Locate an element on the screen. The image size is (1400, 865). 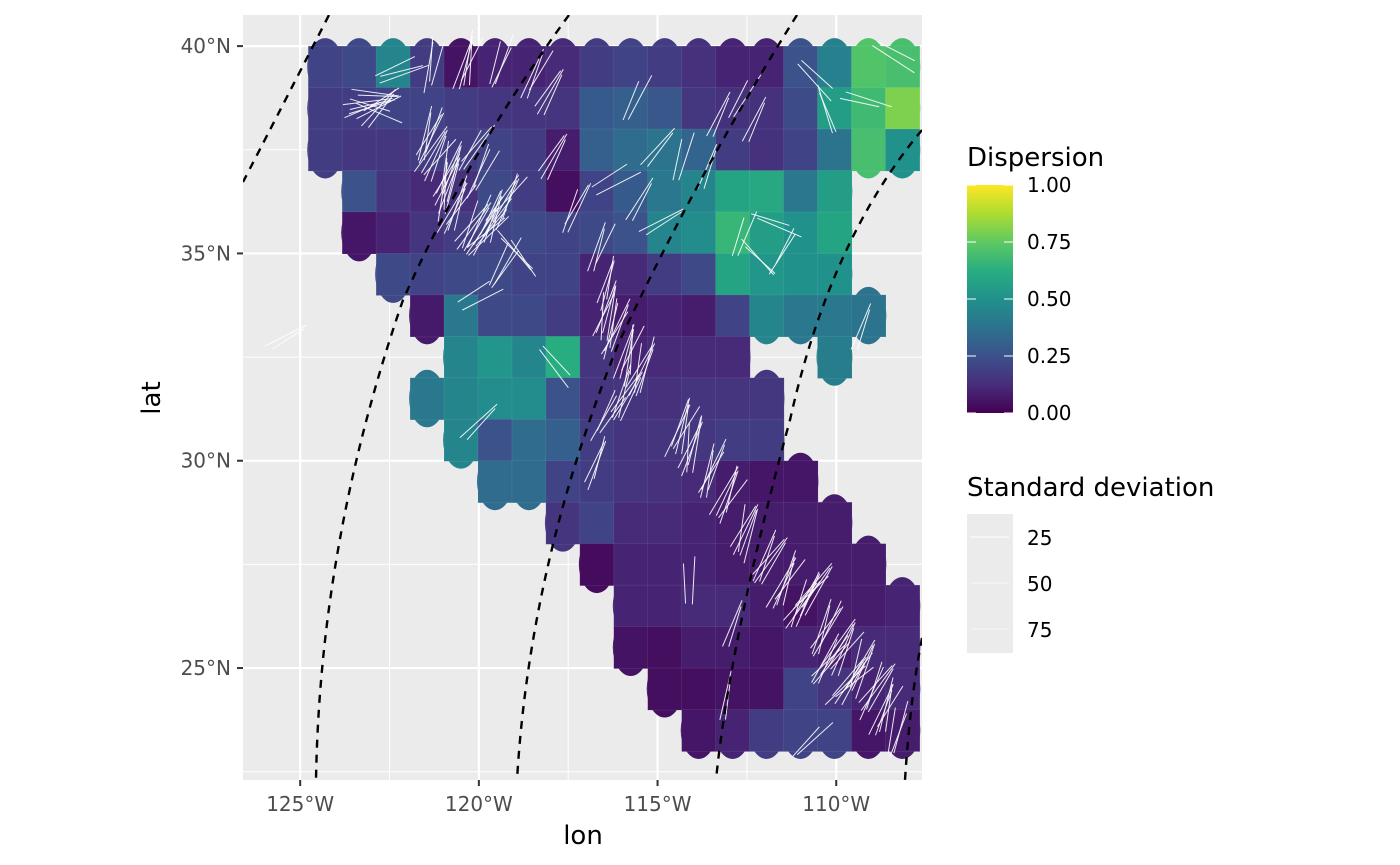
colorbar-label: 0.50 is located at coordinates (1049, 299).